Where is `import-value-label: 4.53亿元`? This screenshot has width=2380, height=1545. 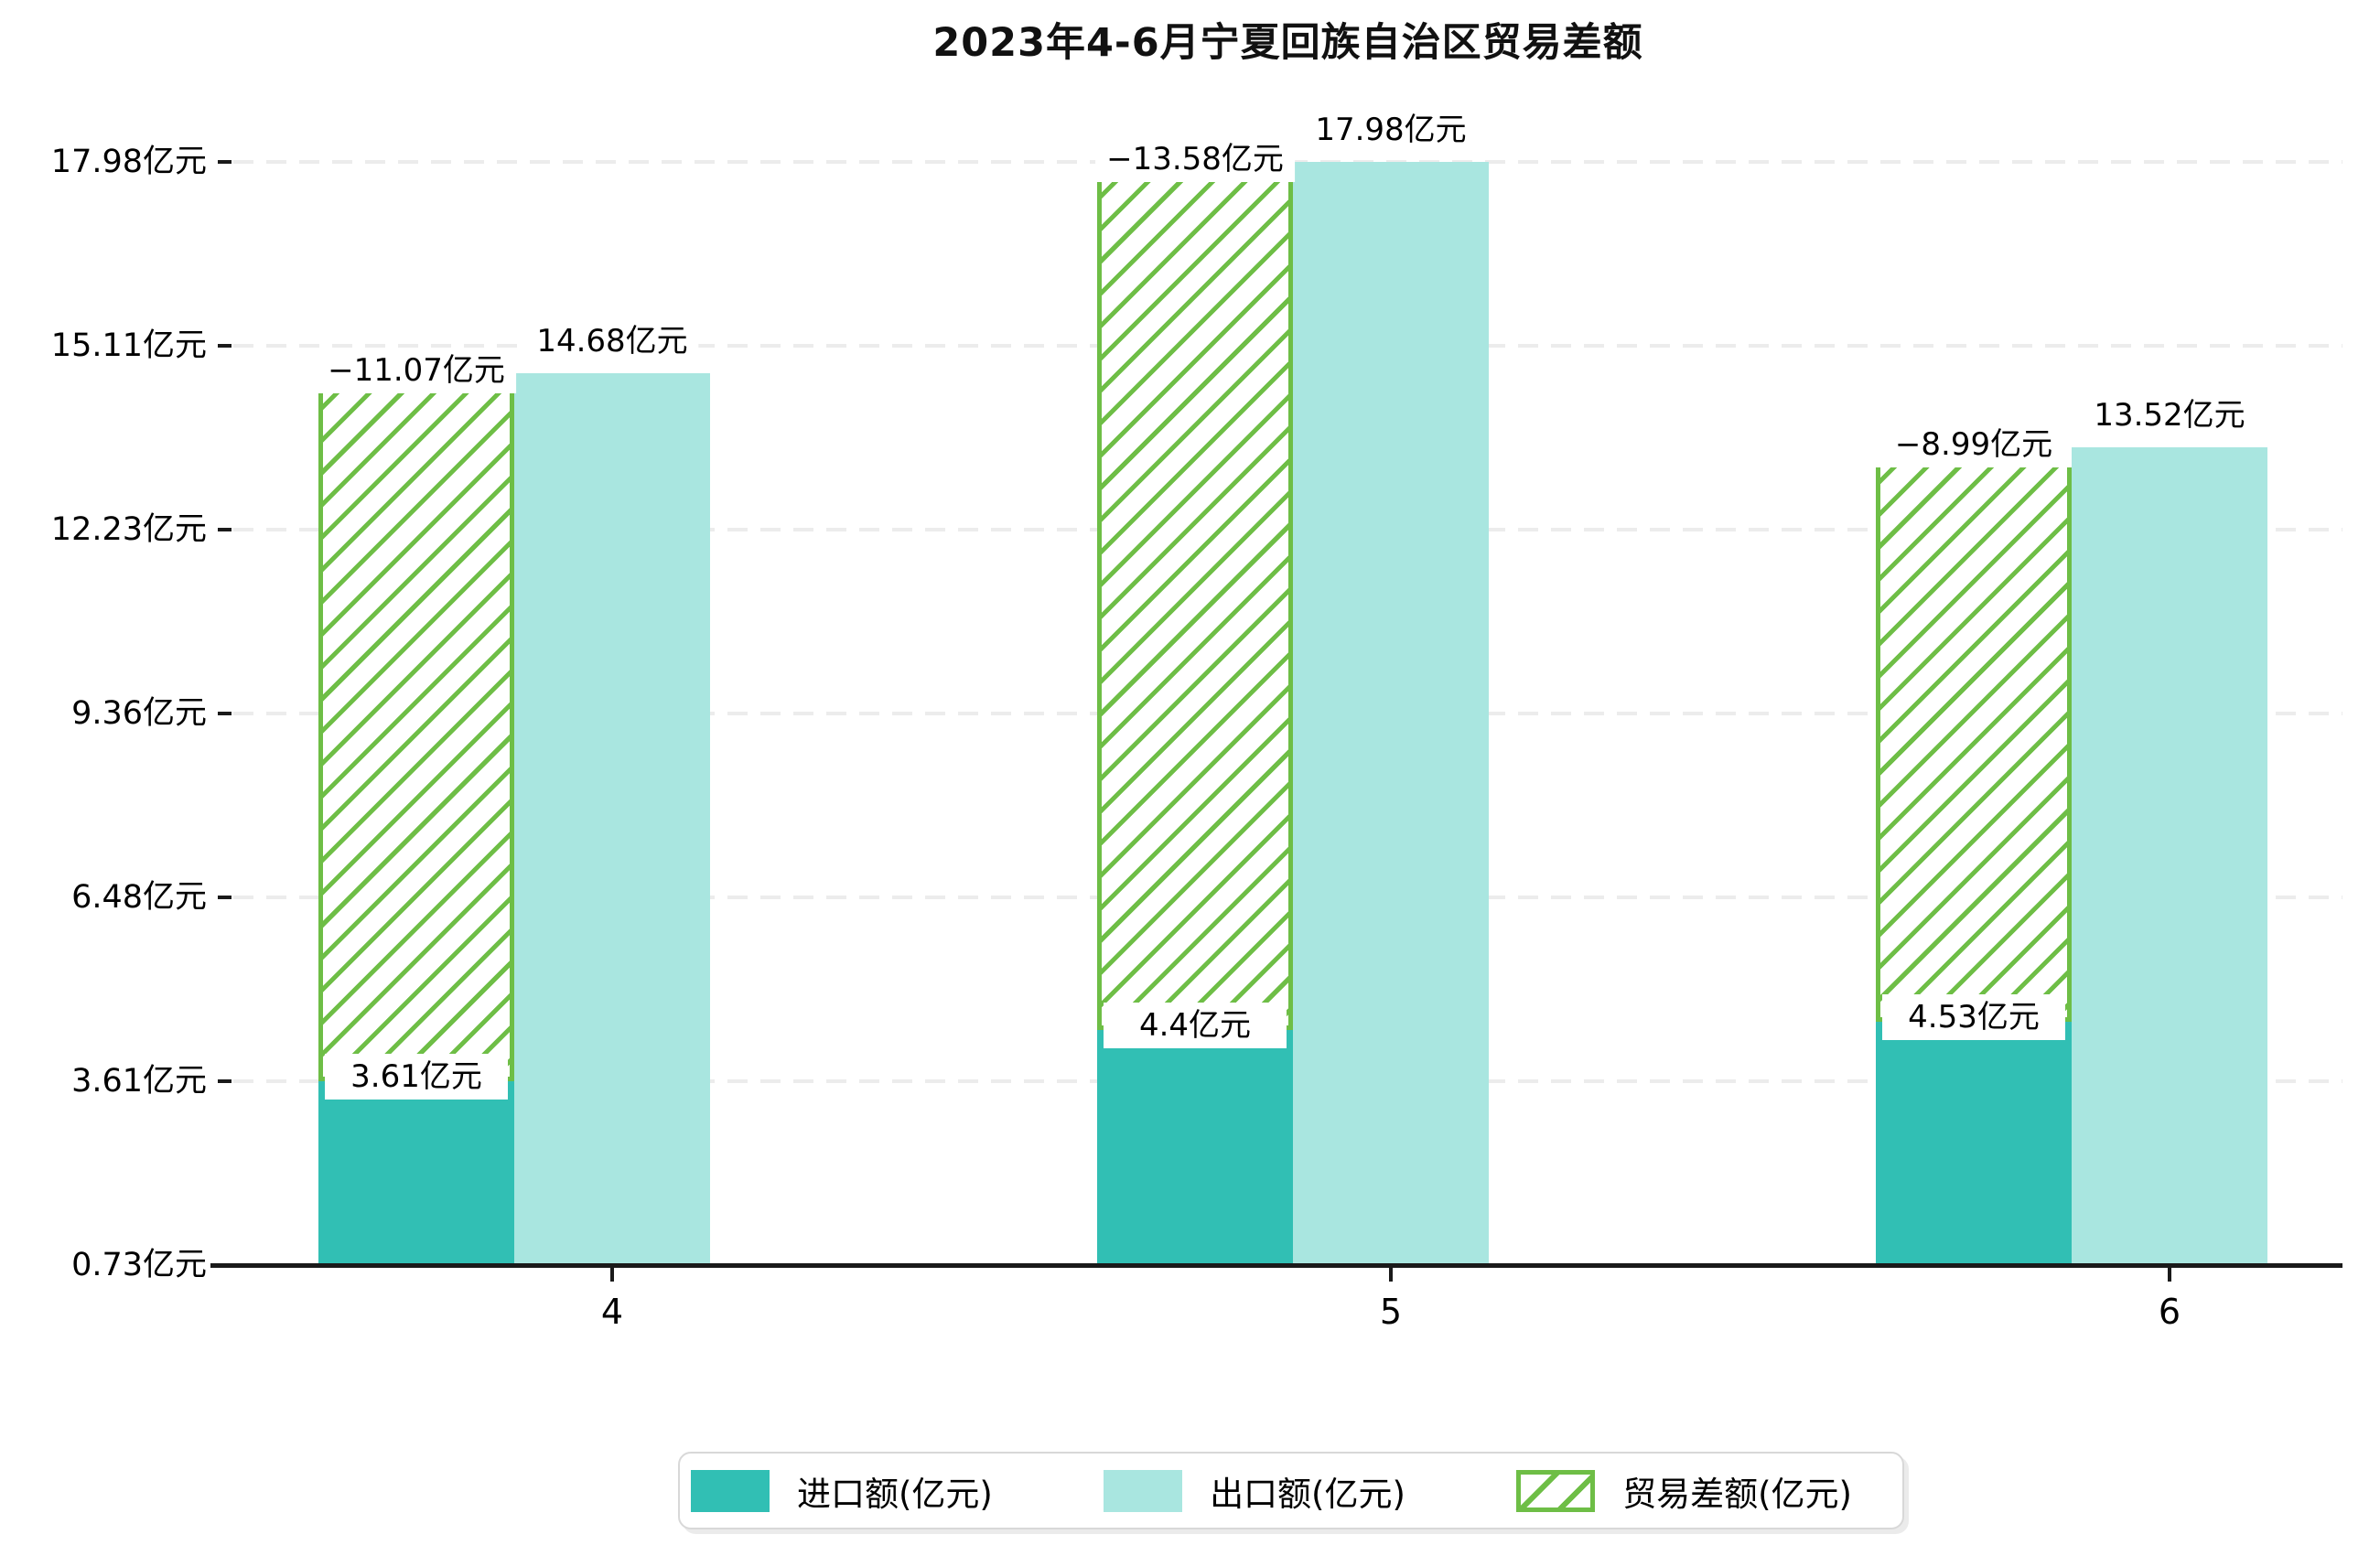
import-value-label: 4.53亿元 is located at coordinates (1973, 1017).